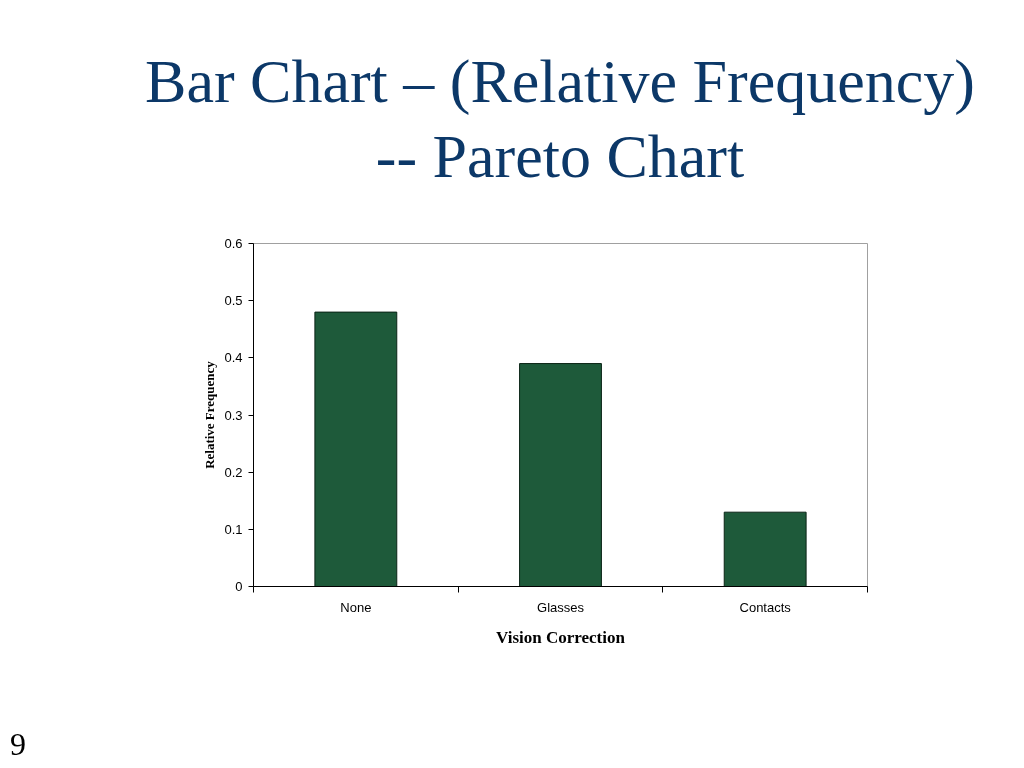 Image resolution: width=1024 pixels, height=768 pixels. Describe the element at coordinates (18, 744) in the screenshot. I see `text: 9` at that location.